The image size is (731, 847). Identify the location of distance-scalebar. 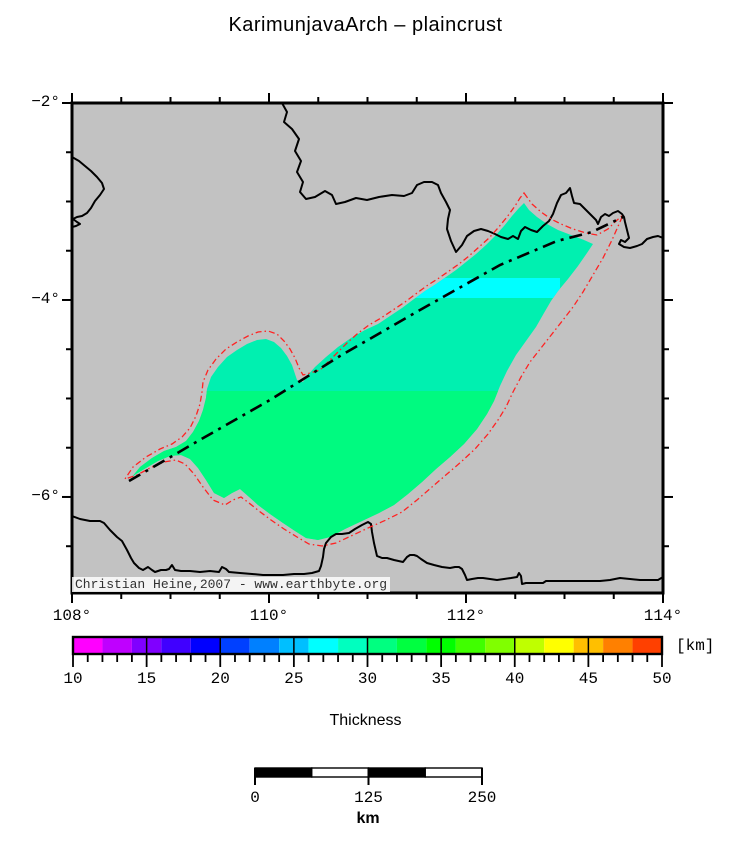
(368, 776).